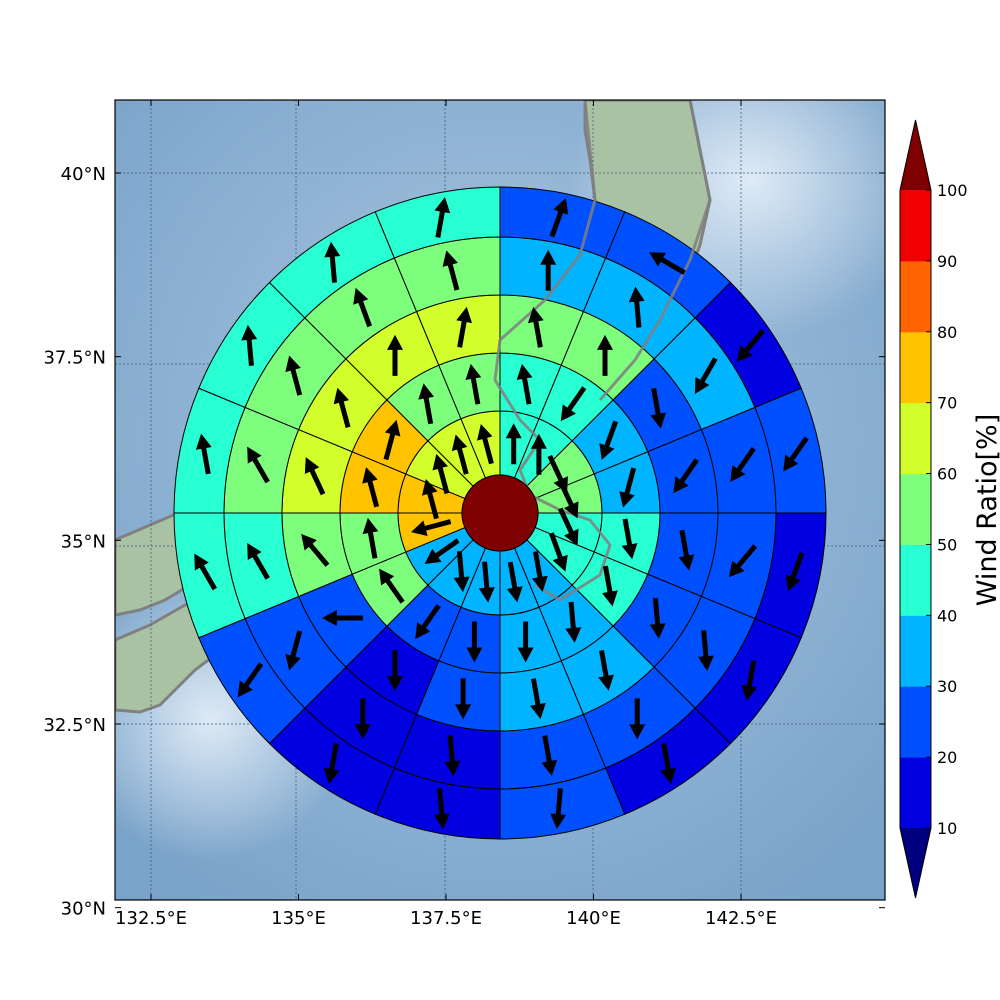 This screenshot has height=1000, width=1000. What do you see at coordinates (151, 918) in the screenshot?
I see `x-tick-label-0: 132.5°E` at bounding box center [151, 918].